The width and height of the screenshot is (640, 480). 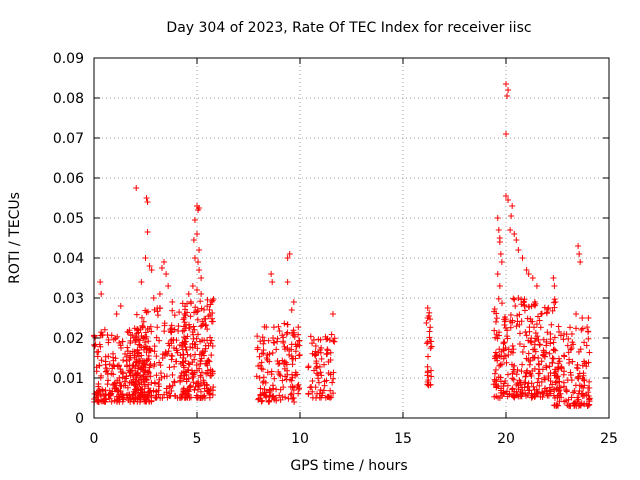 I want to click on x-tick-label: 15, so click(x=403, y=439).